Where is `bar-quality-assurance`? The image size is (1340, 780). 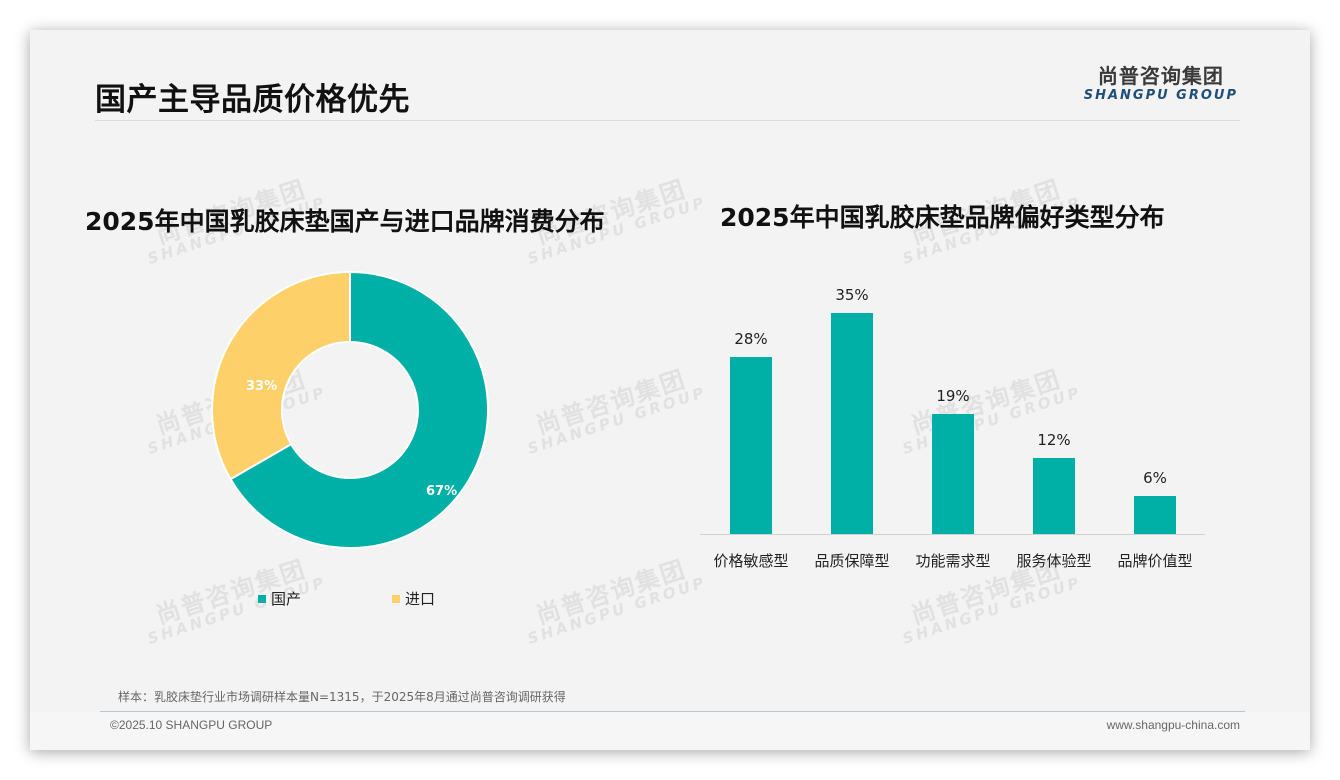 bar-quality-assurance is located at coordinates (852, 423).